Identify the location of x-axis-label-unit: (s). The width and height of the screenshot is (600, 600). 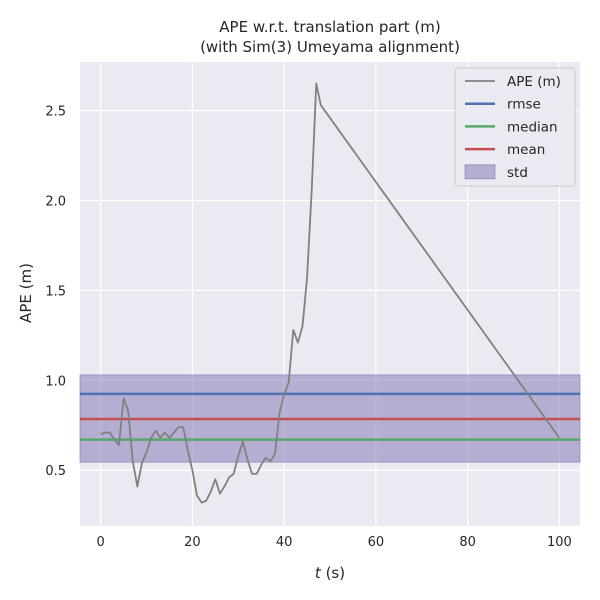
(333, 573).